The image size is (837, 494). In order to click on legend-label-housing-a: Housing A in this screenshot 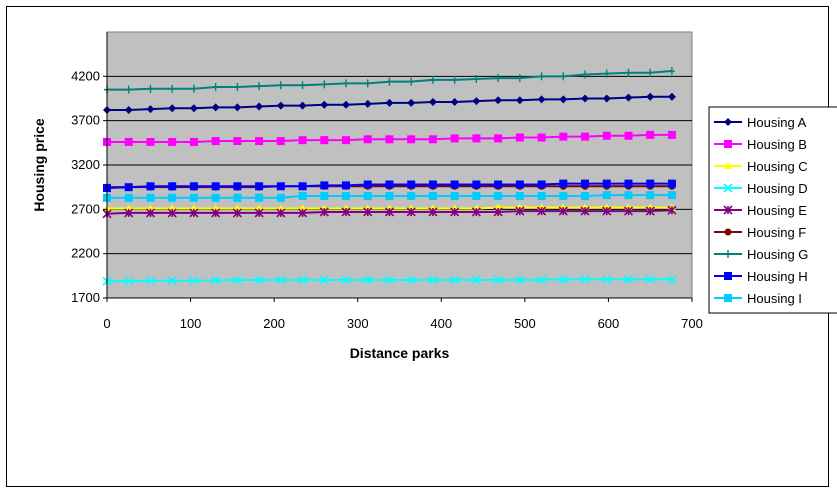, I will do `click(777, 122)`.